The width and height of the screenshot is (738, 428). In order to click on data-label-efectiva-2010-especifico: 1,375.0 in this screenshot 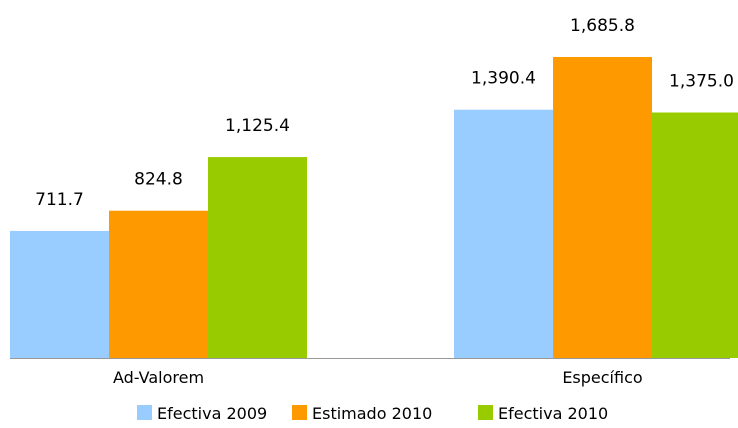, I will do `click(701, 81)`.